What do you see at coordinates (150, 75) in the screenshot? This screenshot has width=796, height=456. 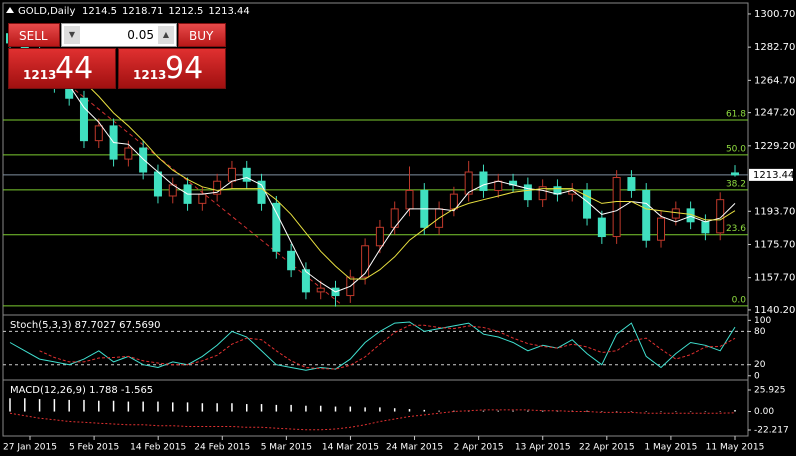 I see `buy-price-prefix: 1213` at bounding box center [150, 75].